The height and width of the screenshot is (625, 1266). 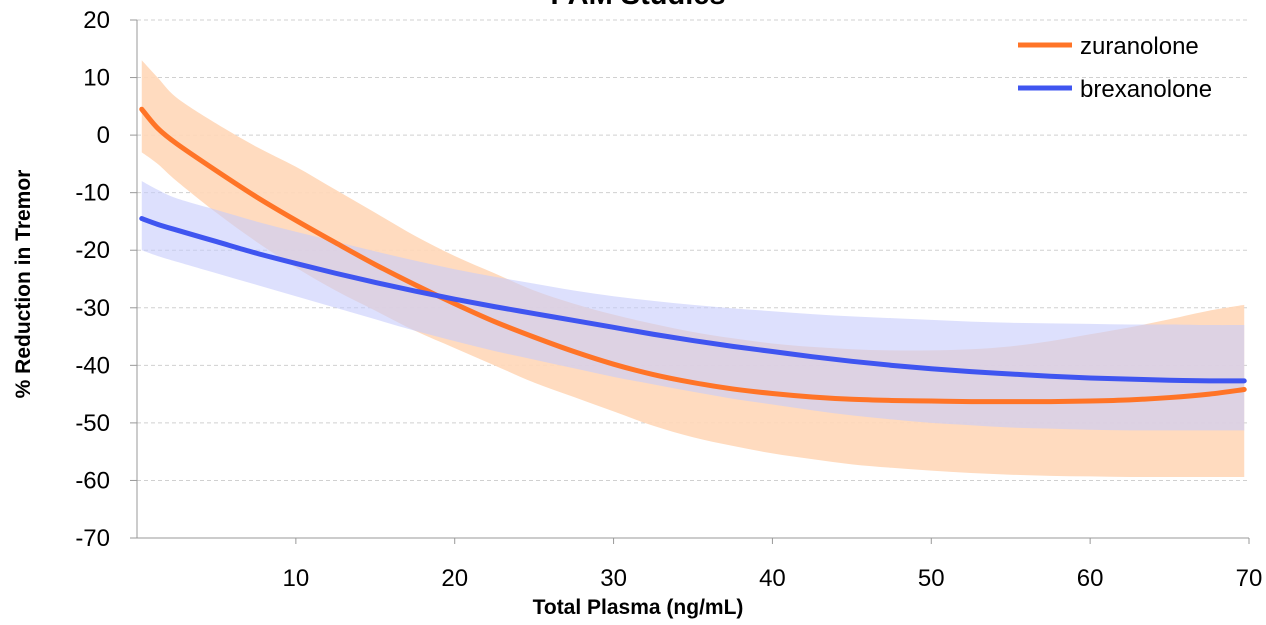 What do you see at coordinates (1139, 46) in the screenshot?
I see `legend-label-zuranolone: zuranolone` at bounding box center [1139, 46].